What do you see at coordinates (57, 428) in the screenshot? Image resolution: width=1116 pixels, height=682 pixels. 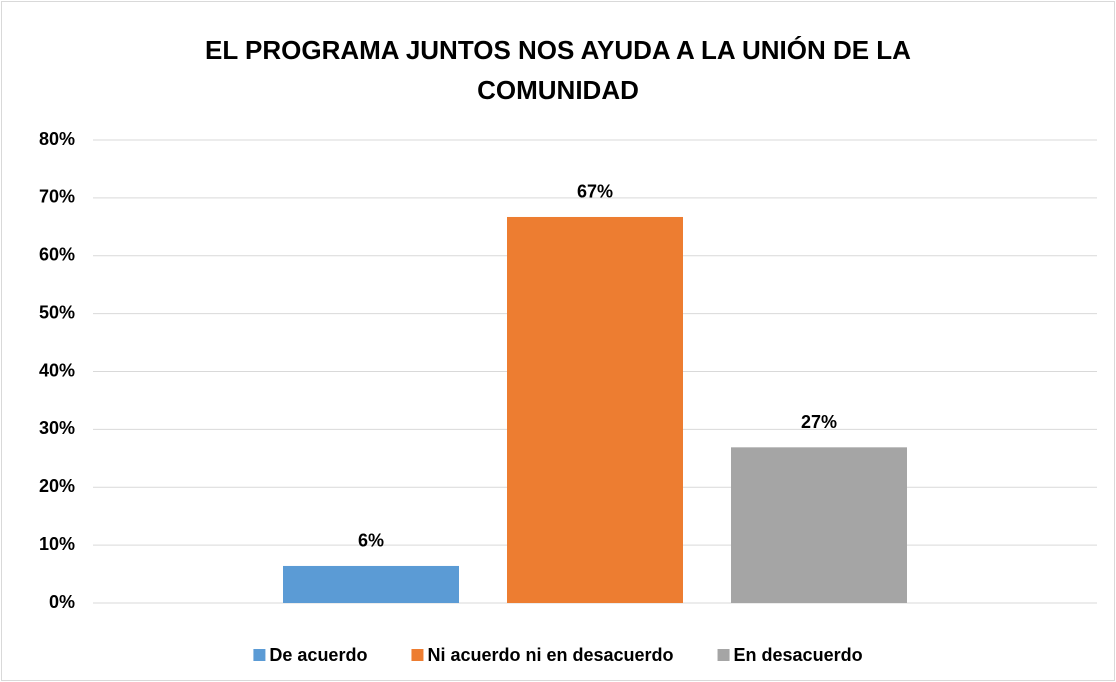 I see `y-tick-label: 30%` at bounding box center [57, 428].